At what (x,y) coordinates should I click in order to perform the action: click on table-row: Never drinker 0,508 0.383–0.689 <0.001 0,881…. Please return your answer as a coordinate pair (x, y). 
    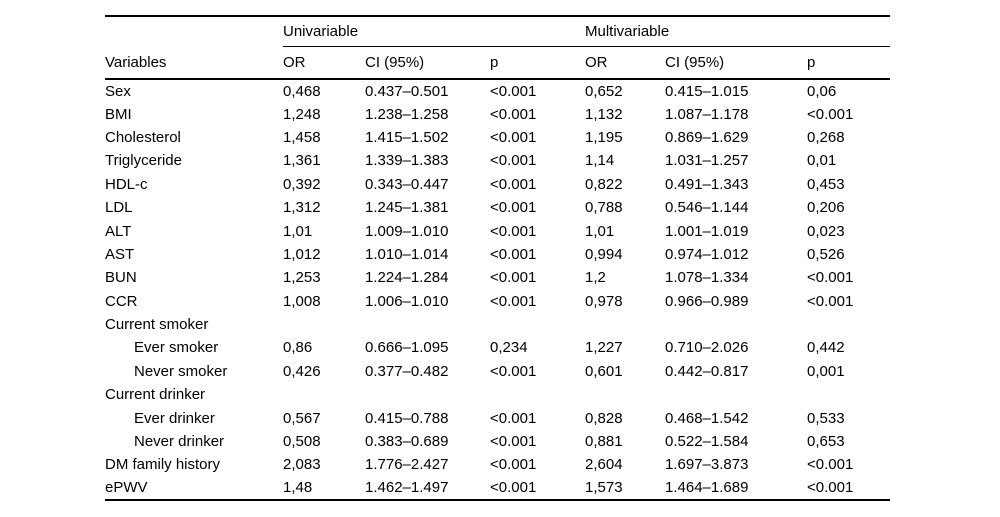
    Looking at the image, I should click on (497, 441).